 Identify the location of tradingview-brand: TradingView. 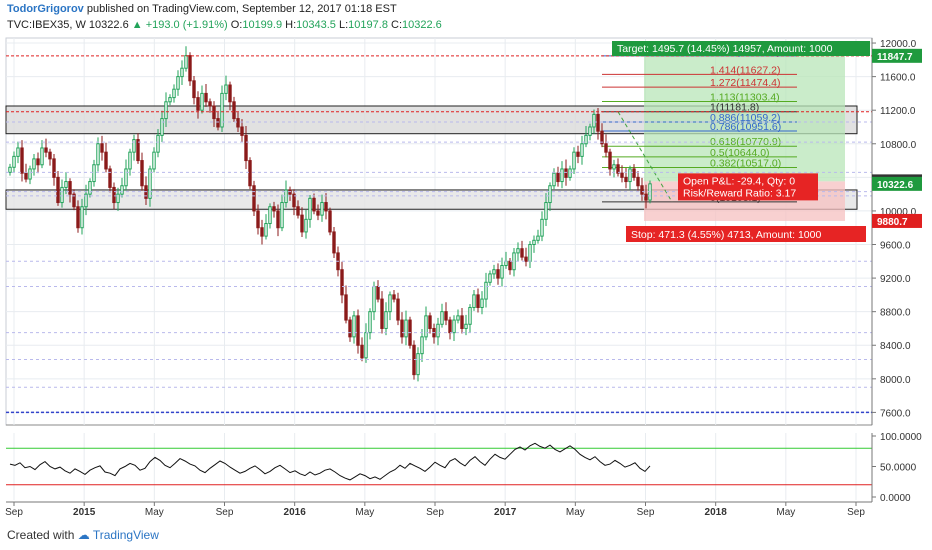
(125, 535).